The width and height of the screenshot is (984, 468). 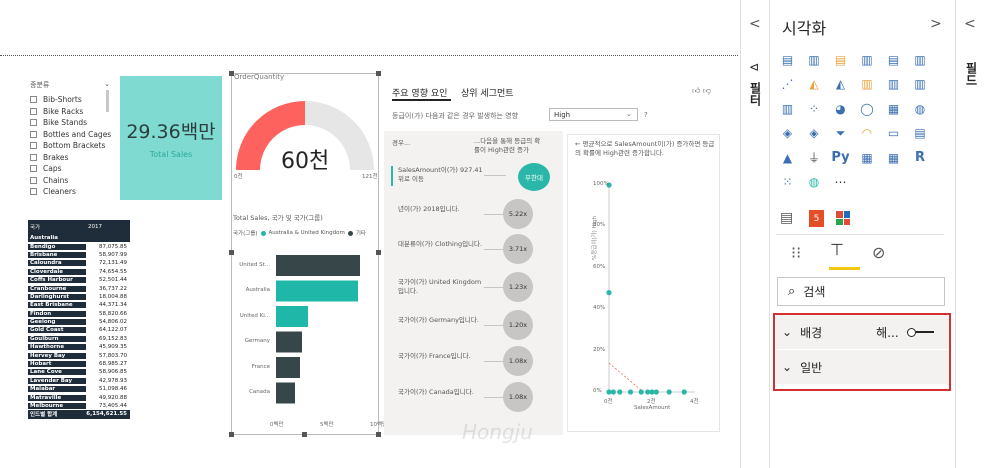 I want to click on filters-label: 필터, so click(x=755, y=94).